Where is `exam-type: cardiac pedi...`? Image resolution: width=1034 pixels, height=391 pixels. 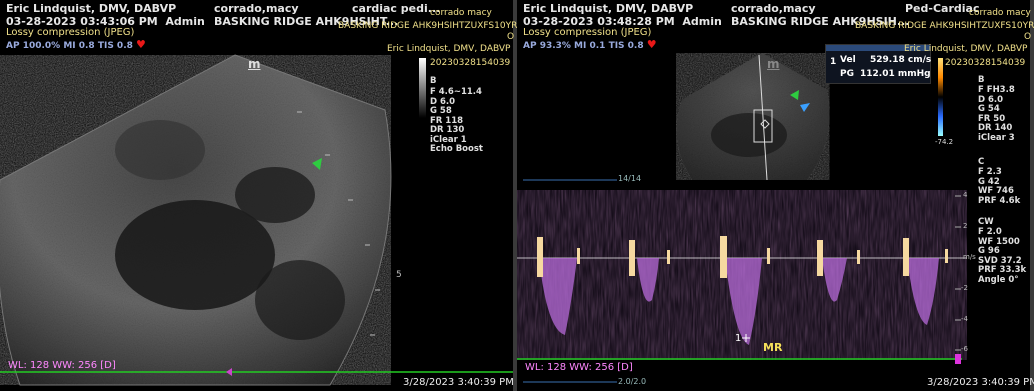 exam-type: cardiac pedi... is located at coordinates (396, 8).